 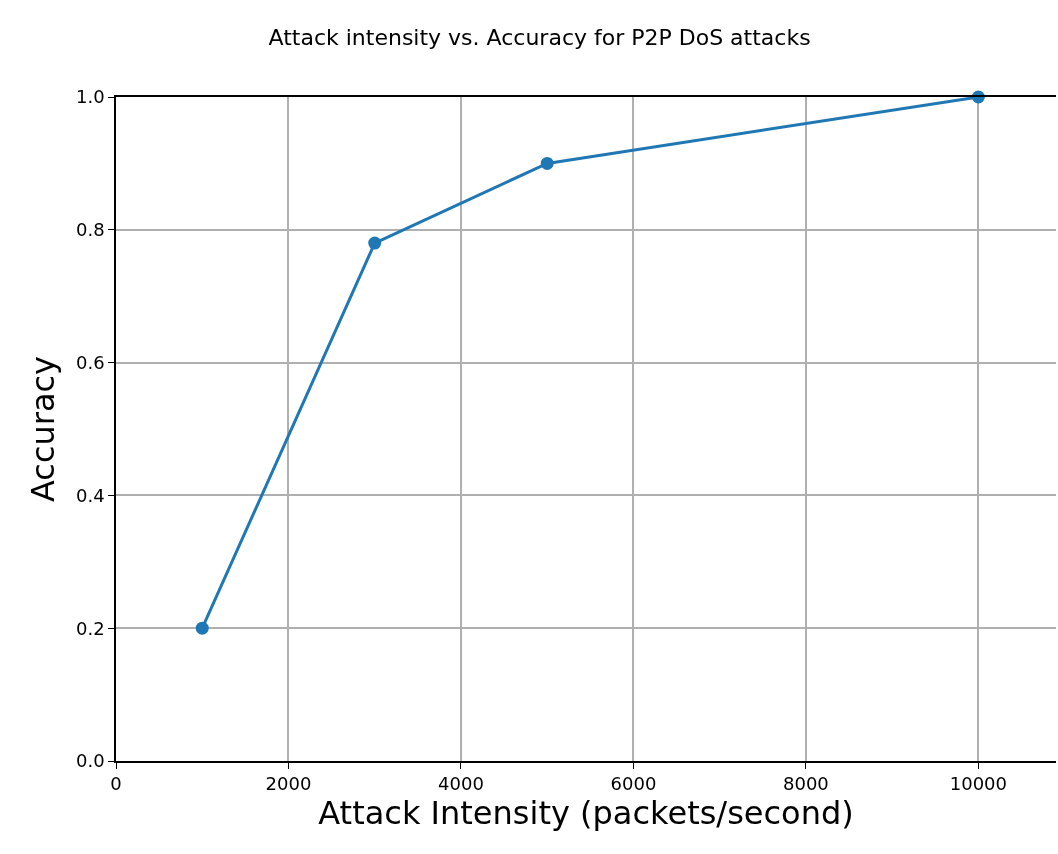 What do you see at coordinates (806, 784) in the screenshot?
I see `x-tick-label: 8000` at bounding box center [806, 784].